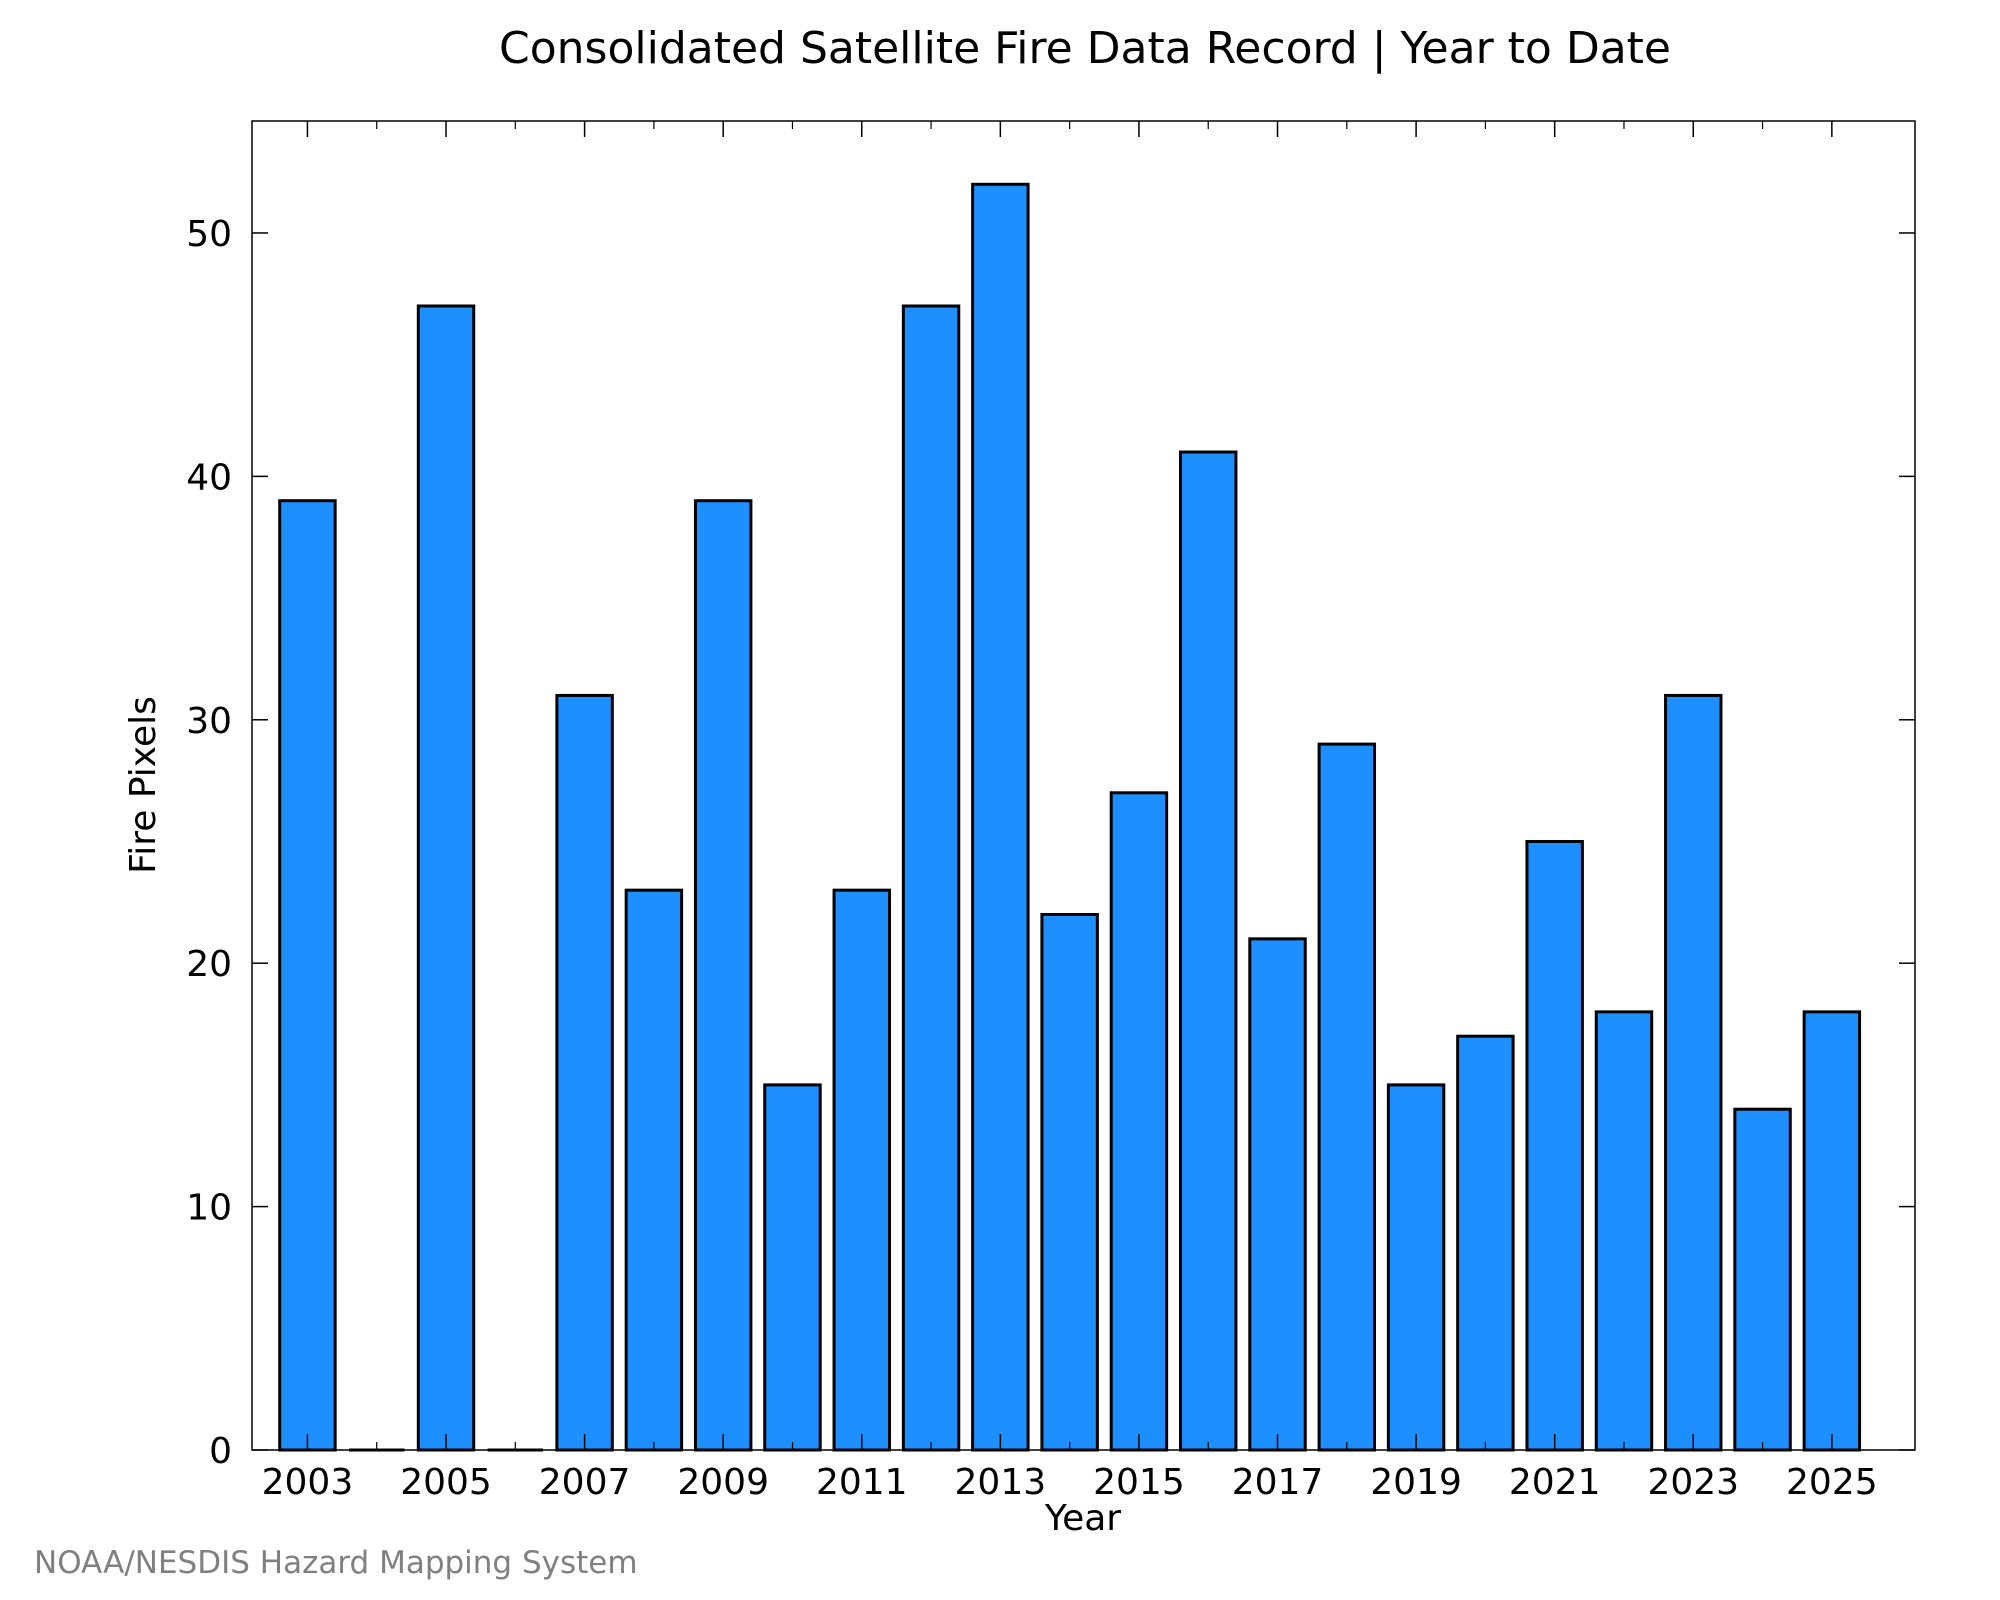  What do you see at coordinates (446, 1482) in the screenshot?
I see `x-tick-label: 2005` at bounding box center [446, 1482].